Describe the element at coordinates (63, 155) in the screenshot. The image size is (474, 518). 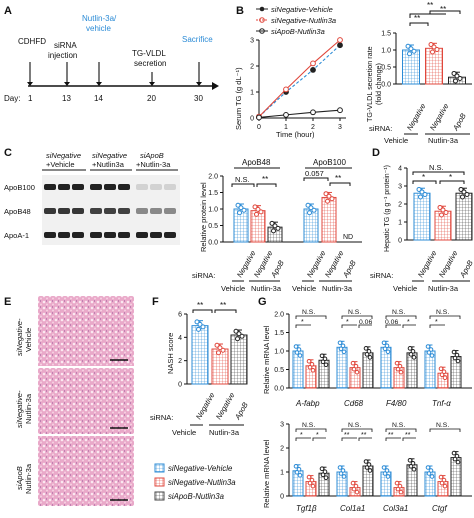
I see `c-head-1a: siNegative` at that location.